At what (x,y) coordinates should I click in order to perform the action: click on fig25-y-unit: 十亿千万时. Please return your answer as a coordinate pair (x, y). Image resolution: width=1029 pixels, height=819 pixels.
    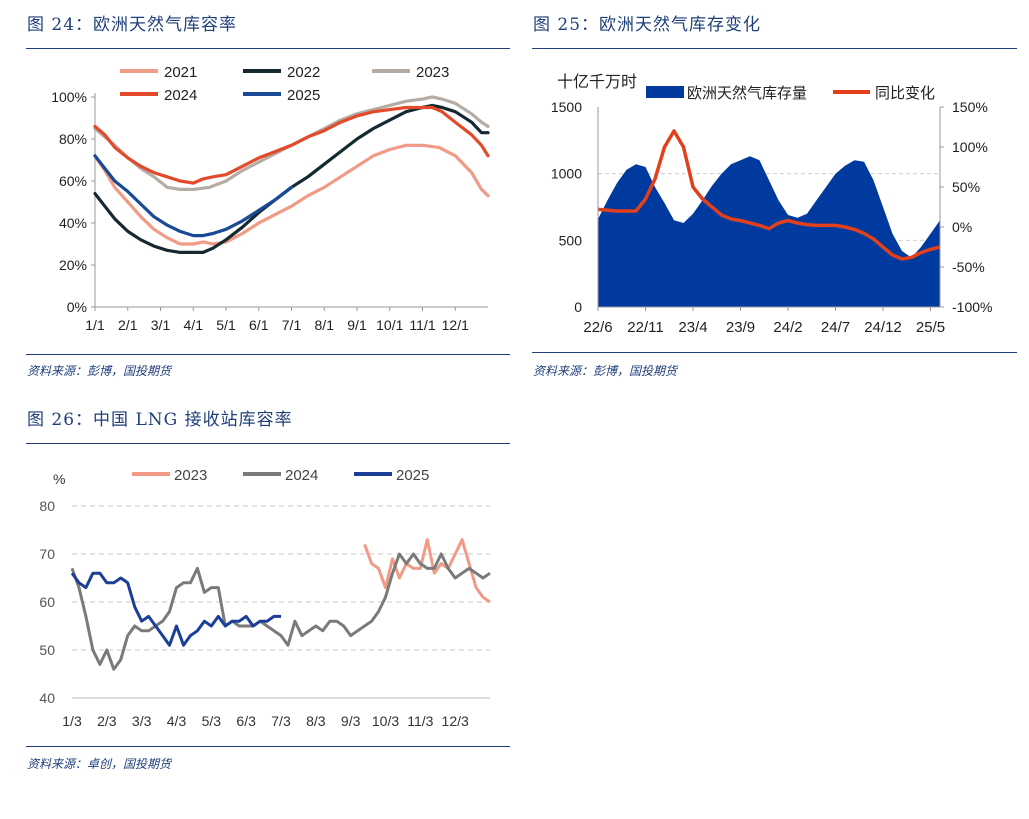
    Looking at the image, I should click on (597, 82).